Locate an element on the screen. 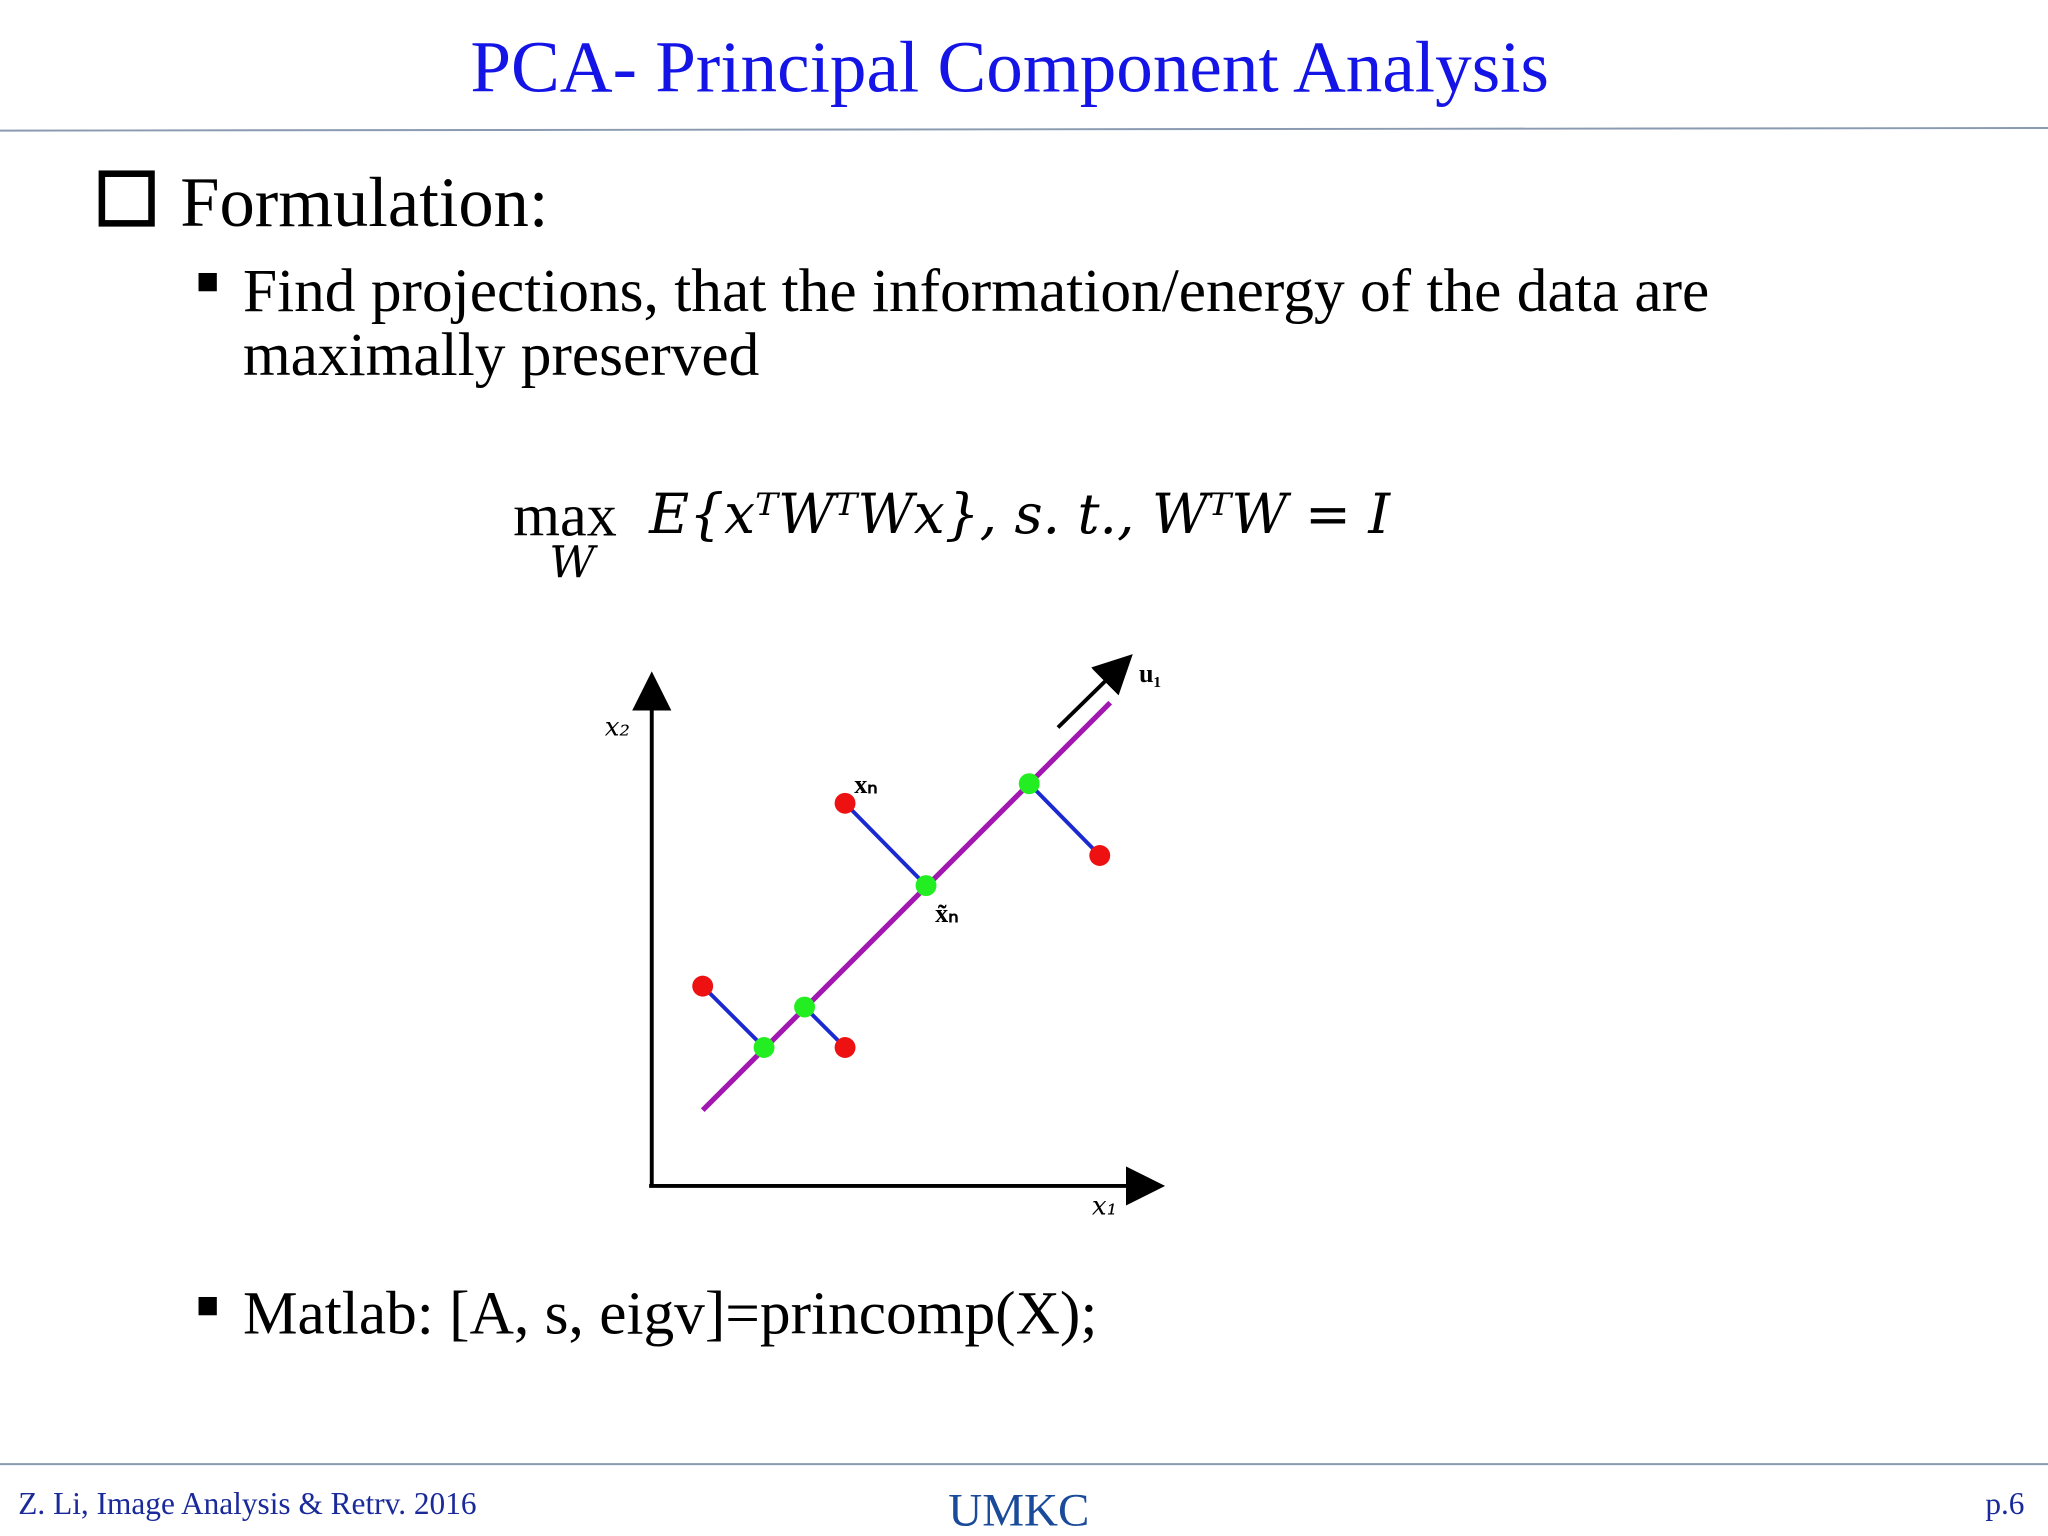 This screenshot has height=1536, width=2048. point-label: x̃ₙ is located at coordinates (946, 913).